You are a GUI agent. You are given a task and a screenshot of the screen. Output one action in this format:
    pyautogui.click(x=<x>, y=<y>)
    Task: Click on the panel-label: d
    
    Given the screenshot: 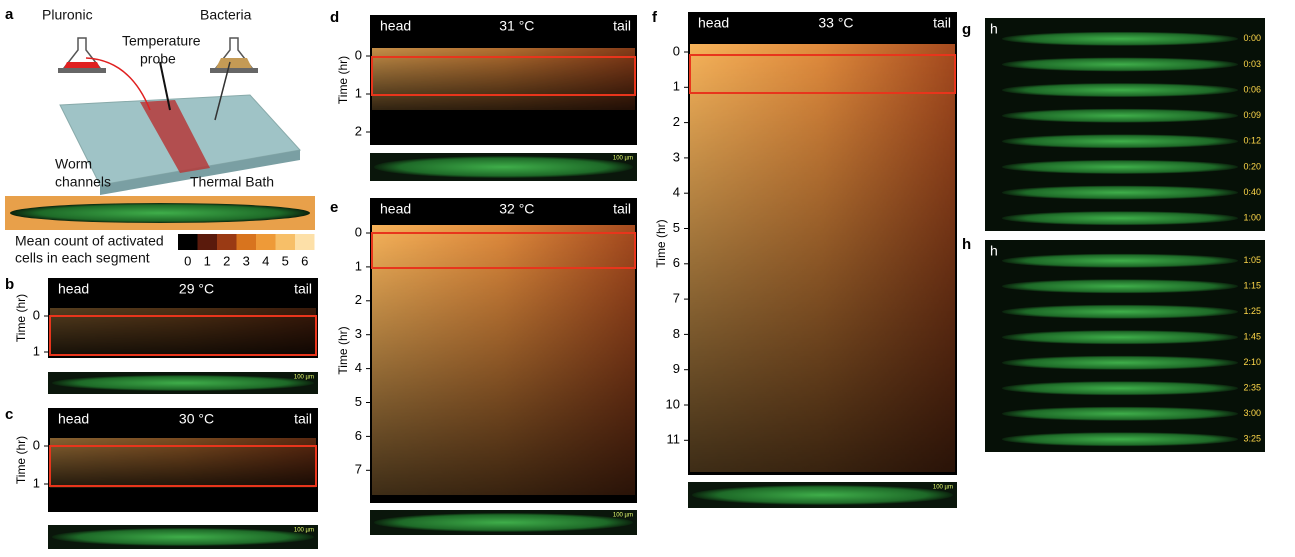 What is the action you would take?
    pyautogui.click(x=334, y=17)
    